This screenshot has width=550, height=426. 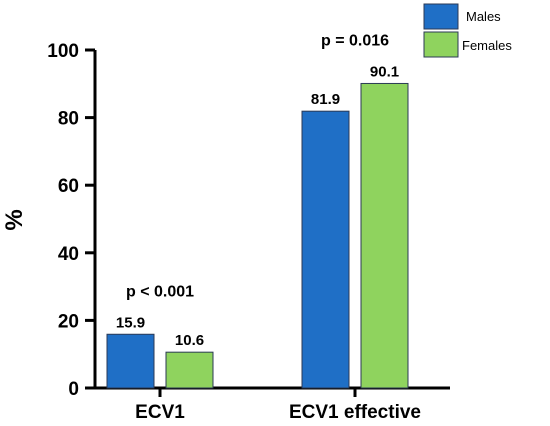 What do you see at coordinates (68, 186) in the screenshot?
I see `y-tick-label-60: 60` at bounding box center [68, 186].